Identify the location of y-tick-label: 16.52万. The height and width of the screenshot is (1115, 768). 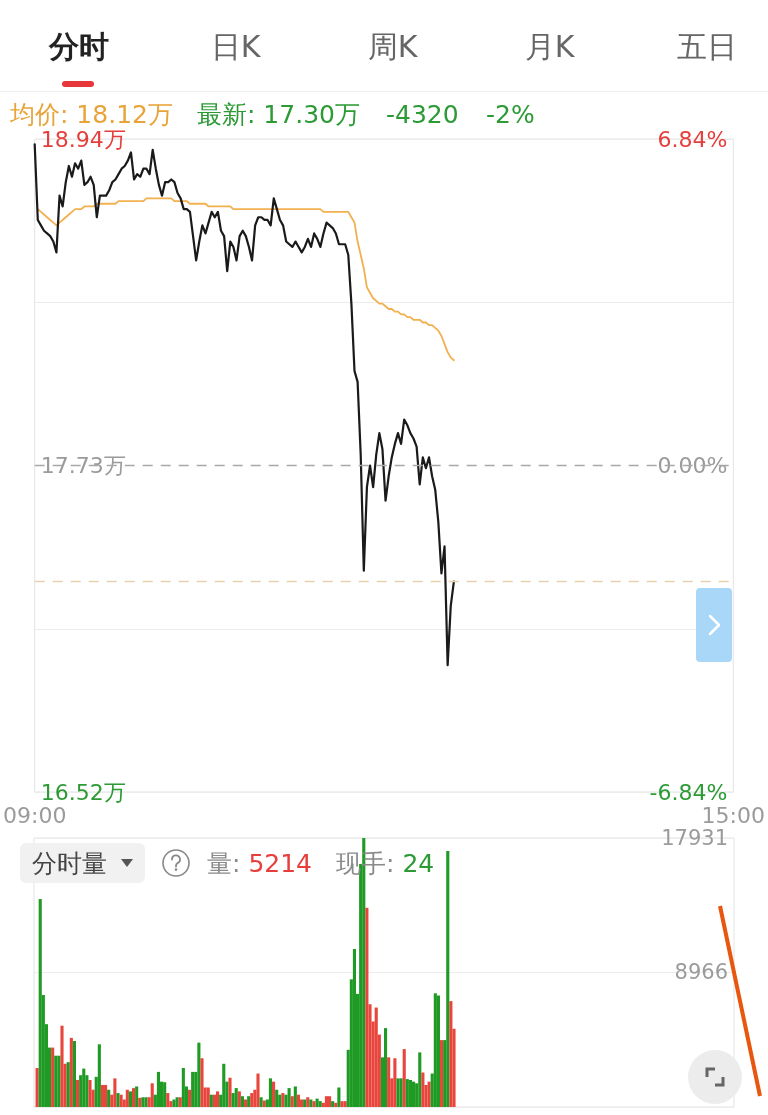
(83, 792).